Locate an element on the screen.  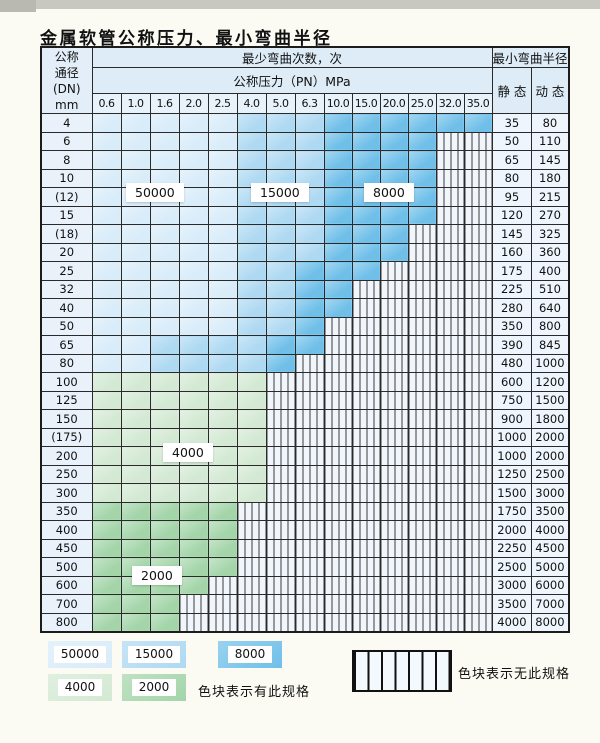
table-row-dn-8: 8 65 145 is located at coordinates (305, 160).